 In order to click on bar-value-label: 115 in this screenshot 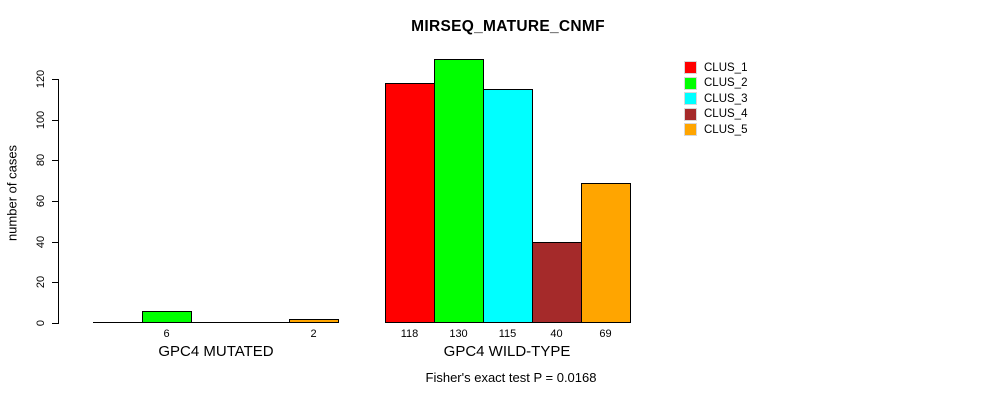, I will do `click(507, 334)`.